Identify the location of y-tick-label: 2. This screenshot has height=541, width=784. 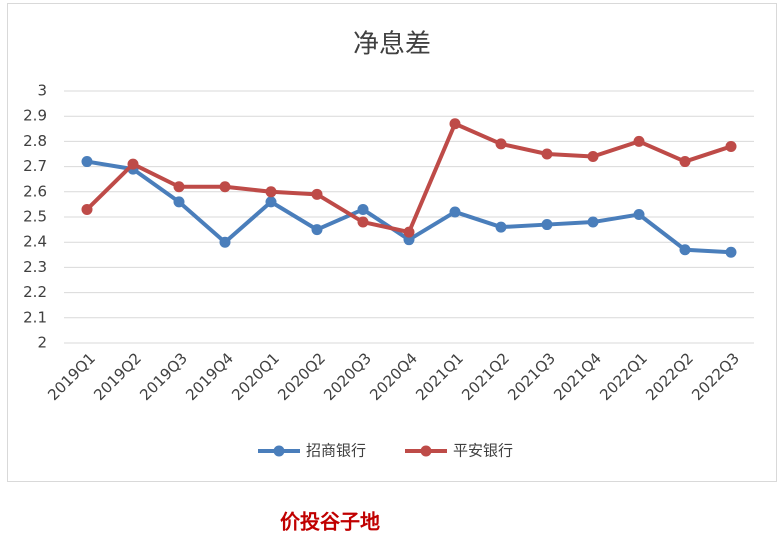
(42, 343).